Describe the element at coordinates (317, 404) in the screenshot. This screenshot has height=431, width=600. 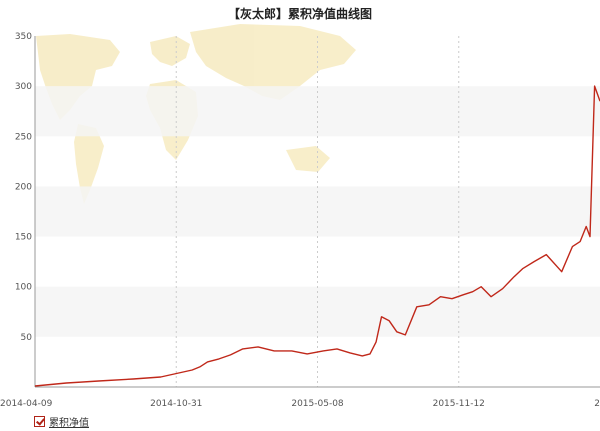
I see `x-tick-label: 2015-05-08` at that location.